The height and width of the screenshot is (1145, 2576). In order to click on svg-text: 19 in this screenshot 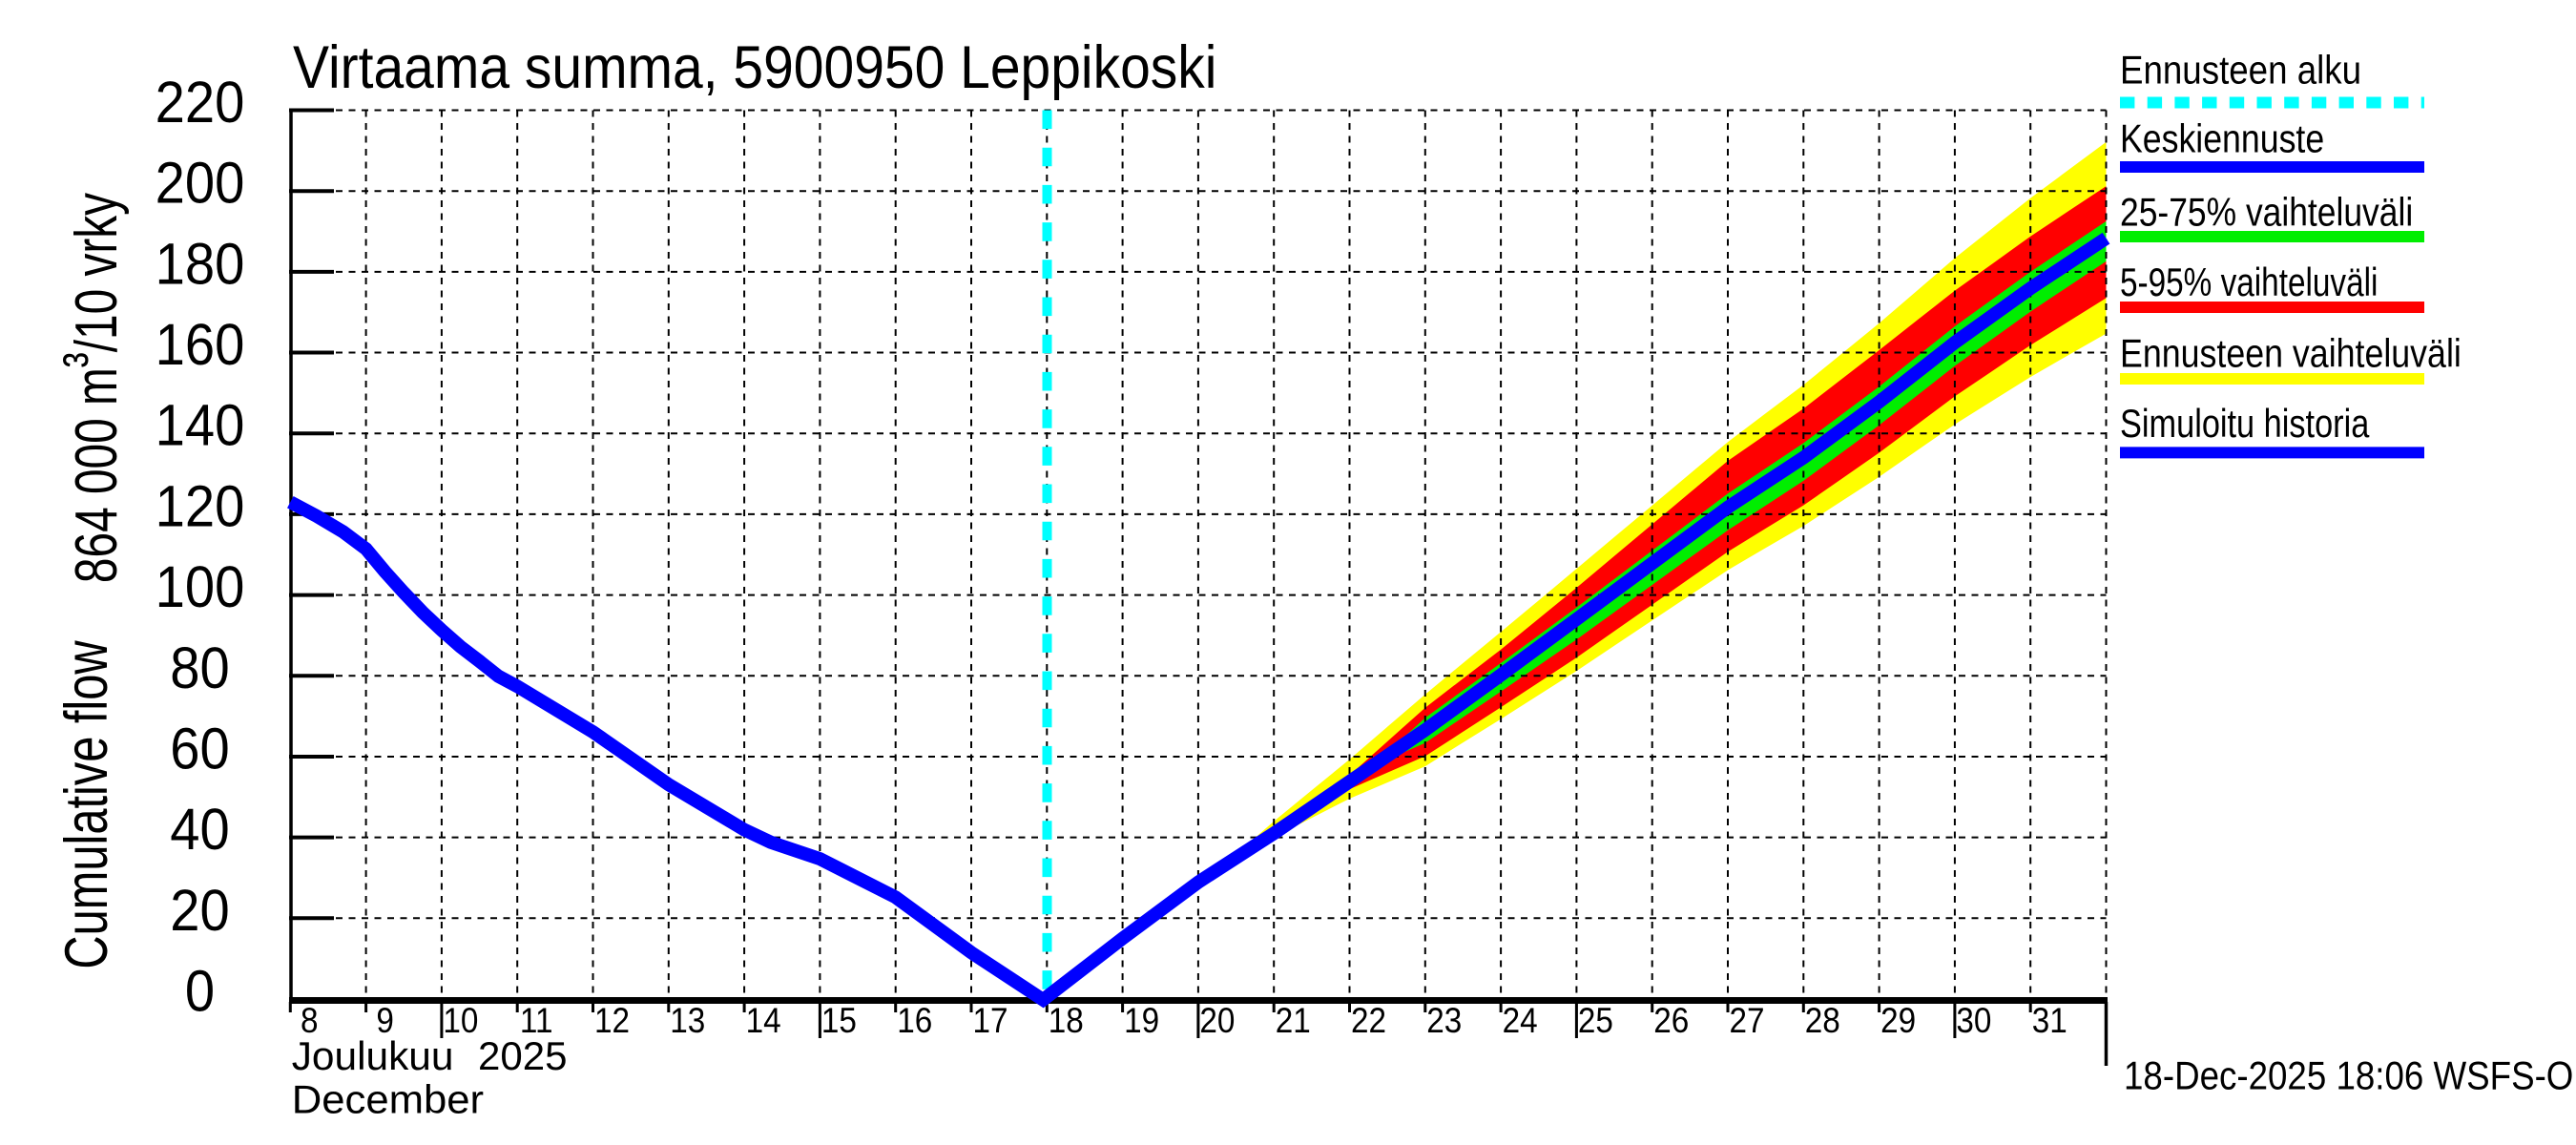, I will do `click(1141, 1021)`.